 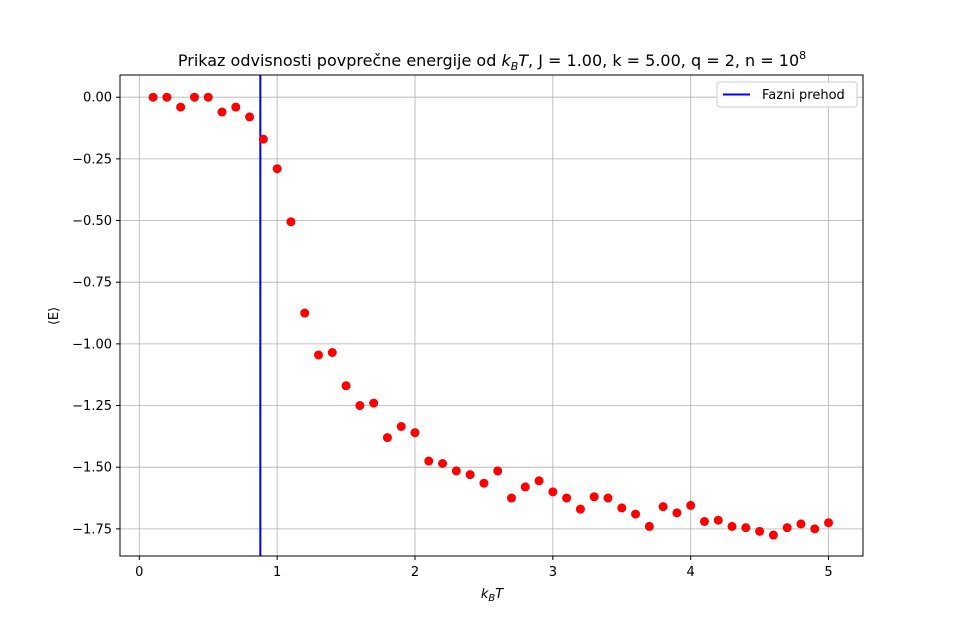 I want to click on legend-box, so click(x=787, y=94).